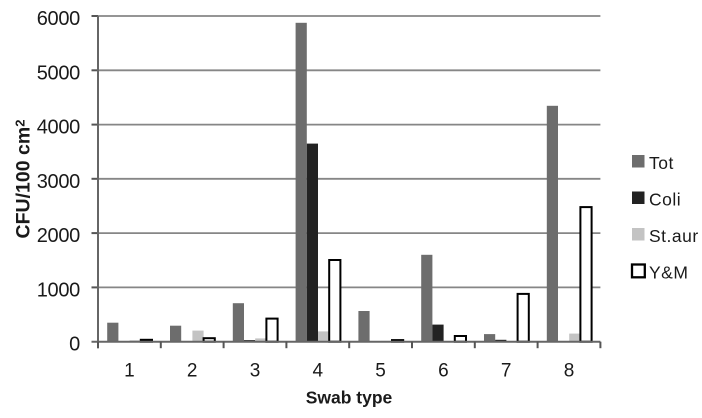 The width and height of the screenshot is (702, 418). I want to click on svg-text: 1000, so click(58, 290).